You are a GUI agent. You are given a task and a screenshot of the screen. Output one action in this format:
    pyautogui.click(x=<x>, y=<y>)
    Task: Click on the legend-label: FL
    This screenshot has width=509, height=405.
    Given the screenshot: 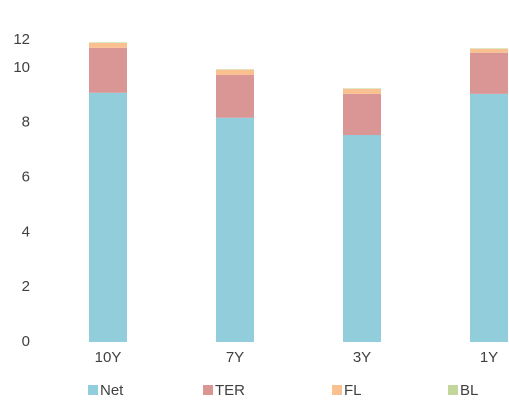 What is the action you would take?
    pyautogui.click(x=353, y=390)
    